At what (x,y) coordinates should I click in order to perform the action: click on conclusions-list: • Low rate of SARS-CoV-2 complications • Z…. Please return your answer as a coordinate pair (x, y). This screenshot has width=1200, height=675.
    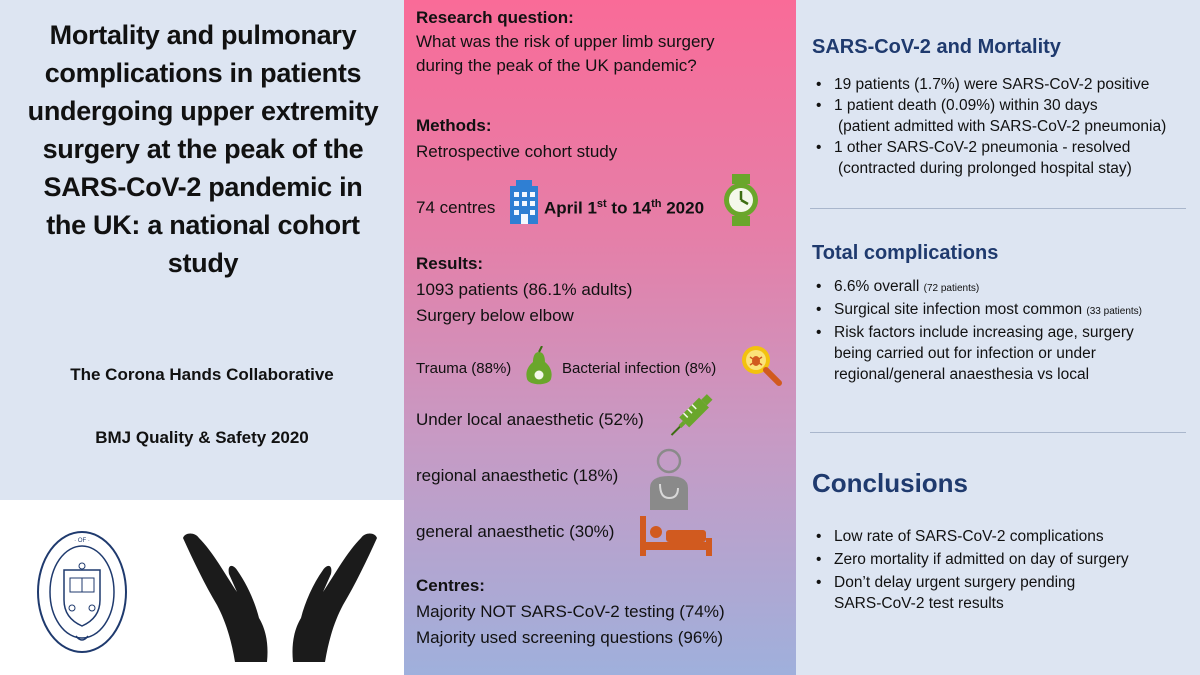
    Looking at the image, I should click on (970, 570).